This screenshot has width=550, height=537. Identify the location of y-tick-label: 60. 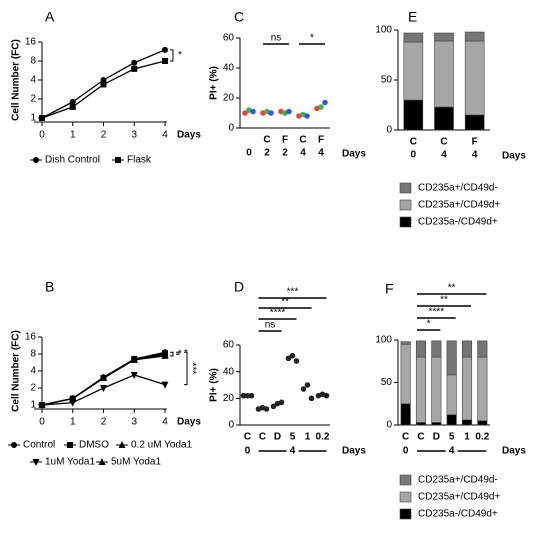
(229, 38).